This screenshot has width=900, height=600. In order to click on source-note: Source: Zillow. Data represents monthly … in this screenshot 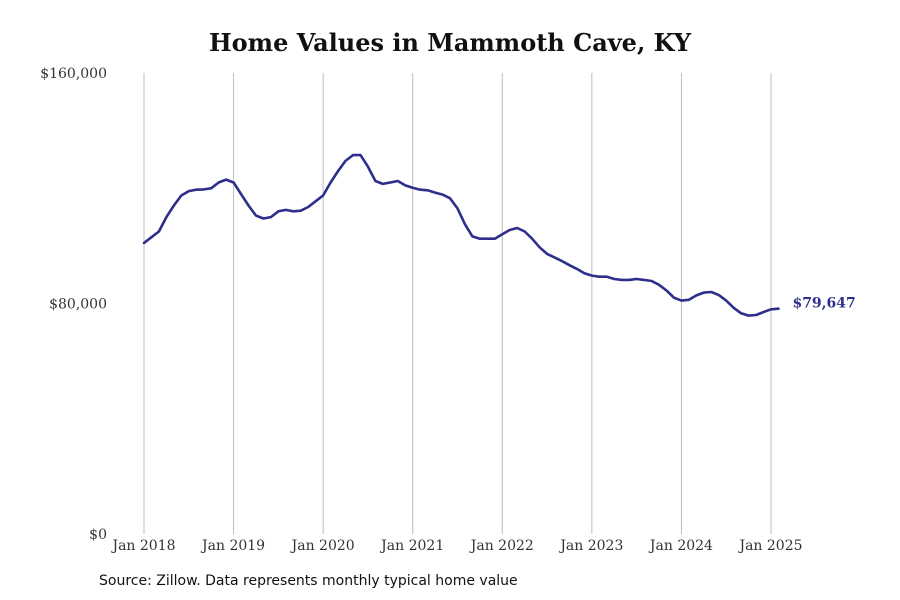, I will do `click(308, 581)`.